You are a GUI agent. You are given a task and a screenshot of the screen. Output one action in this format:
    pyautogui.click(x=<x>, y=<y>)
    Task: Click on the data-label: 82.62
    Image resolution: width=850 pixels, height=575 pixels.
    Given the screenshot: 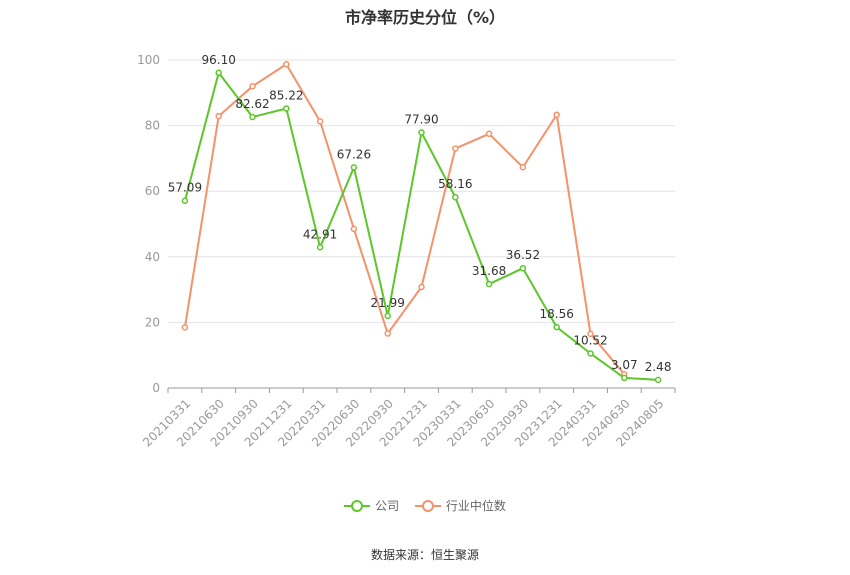 What is the action you would take?
    pyautogui.click(x=252, y=104)
    